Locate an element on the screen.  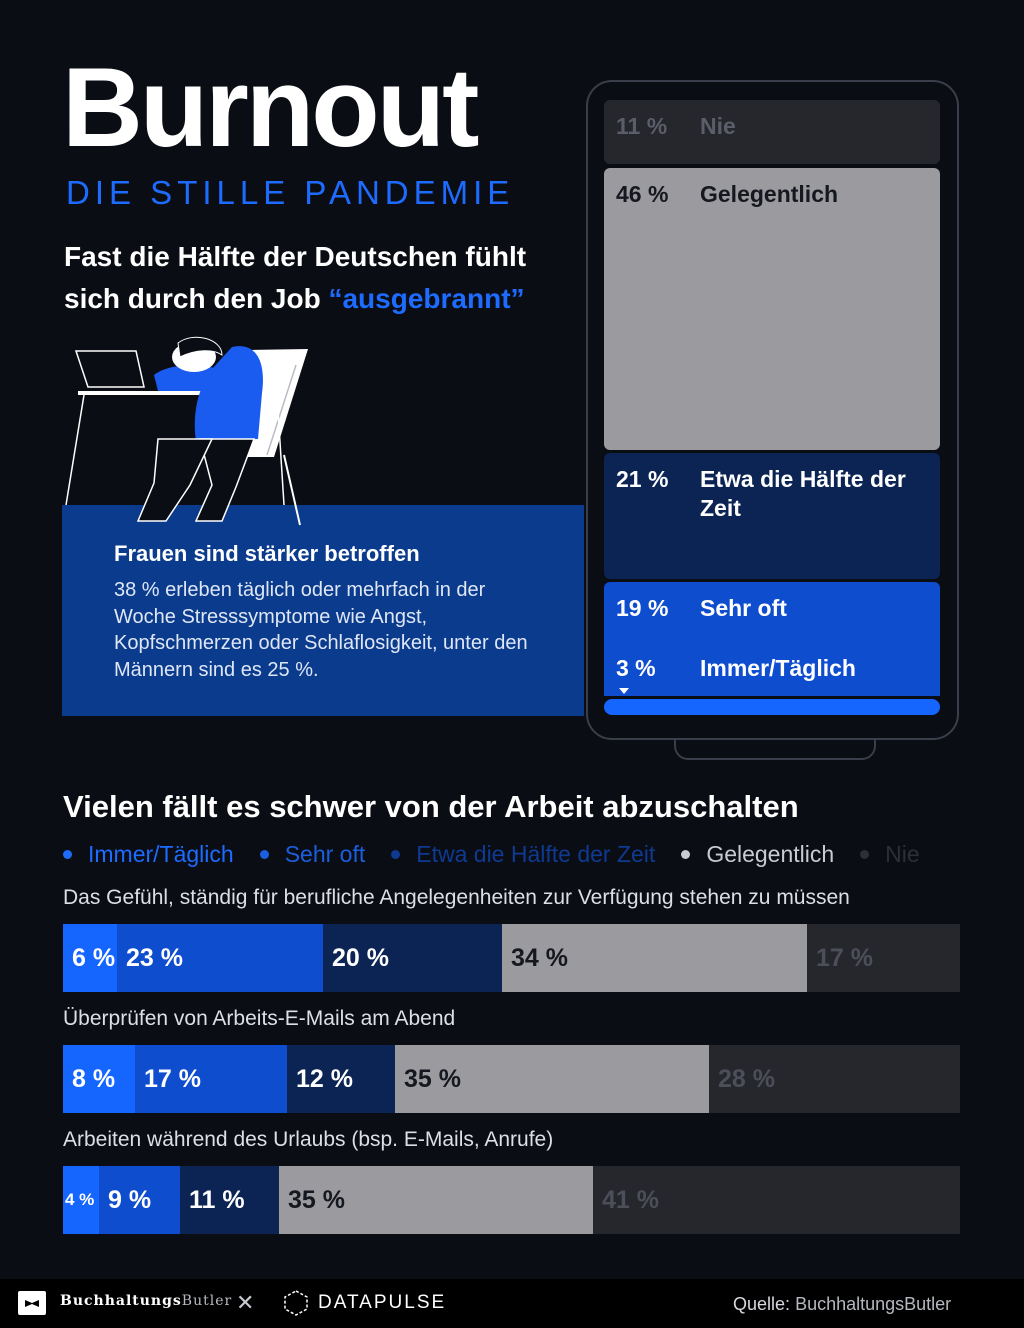
bar-segment: 34 % is located at coordinates (654, 958).